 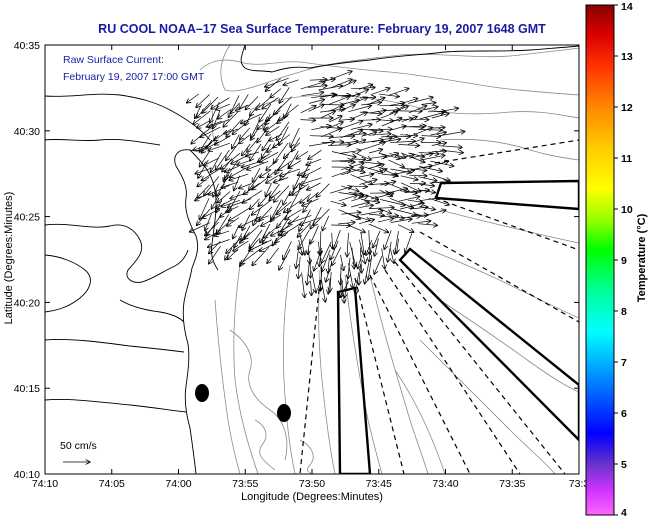 What do you see at coordinates (624, 513) in the screenshot?
I see `colorbar-tick-label: 4` at bounding box center [624, 513].